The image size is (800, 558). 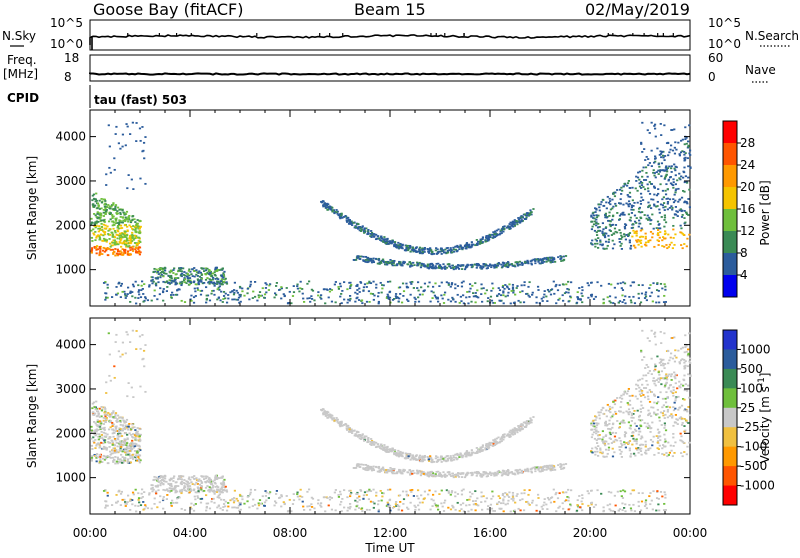 I want to click on colorbar-tick-label: 8, so click(x=744, y=253).